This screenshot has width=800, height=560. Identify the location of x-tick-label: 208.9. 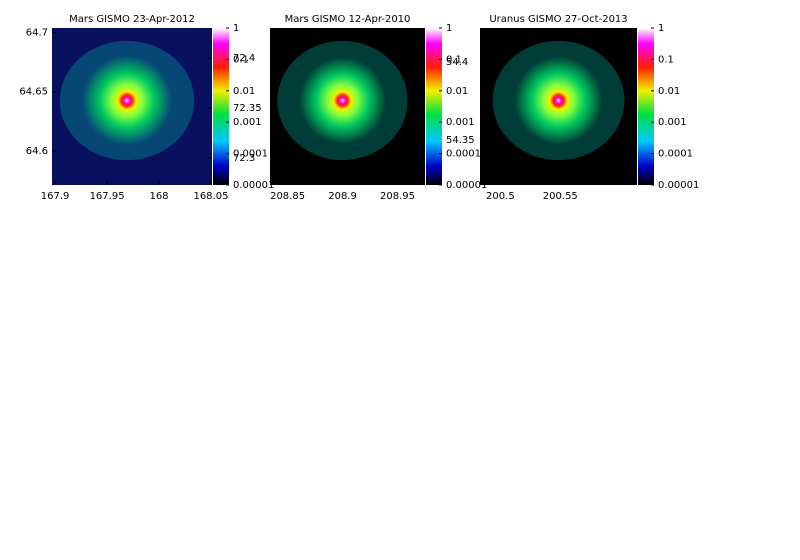
(342, 196).